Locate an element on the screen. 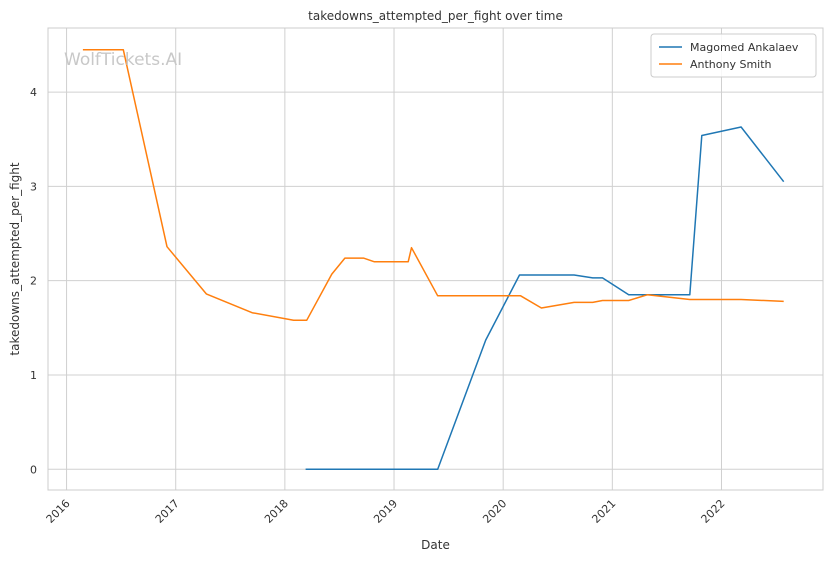 This screenshot has height=561, width=832. x-axis-label: Date is located at coordinates (435, 545).